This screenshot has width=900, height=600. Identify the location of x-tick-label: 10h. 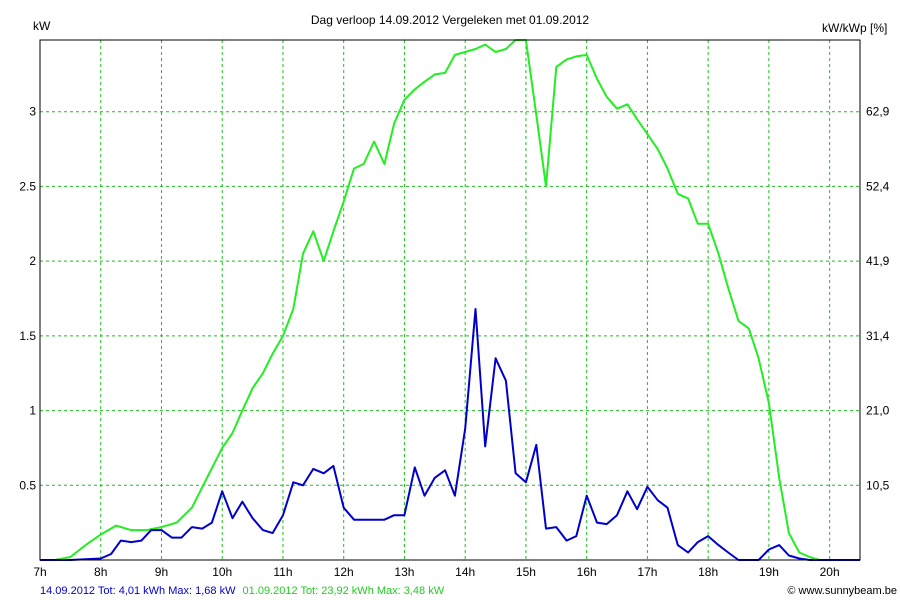
(222, 572).